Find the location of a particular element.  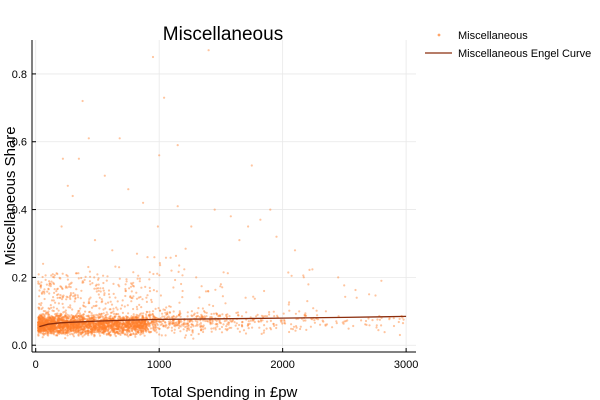

scatter-point-1958 is located at coordinates (110, 331).